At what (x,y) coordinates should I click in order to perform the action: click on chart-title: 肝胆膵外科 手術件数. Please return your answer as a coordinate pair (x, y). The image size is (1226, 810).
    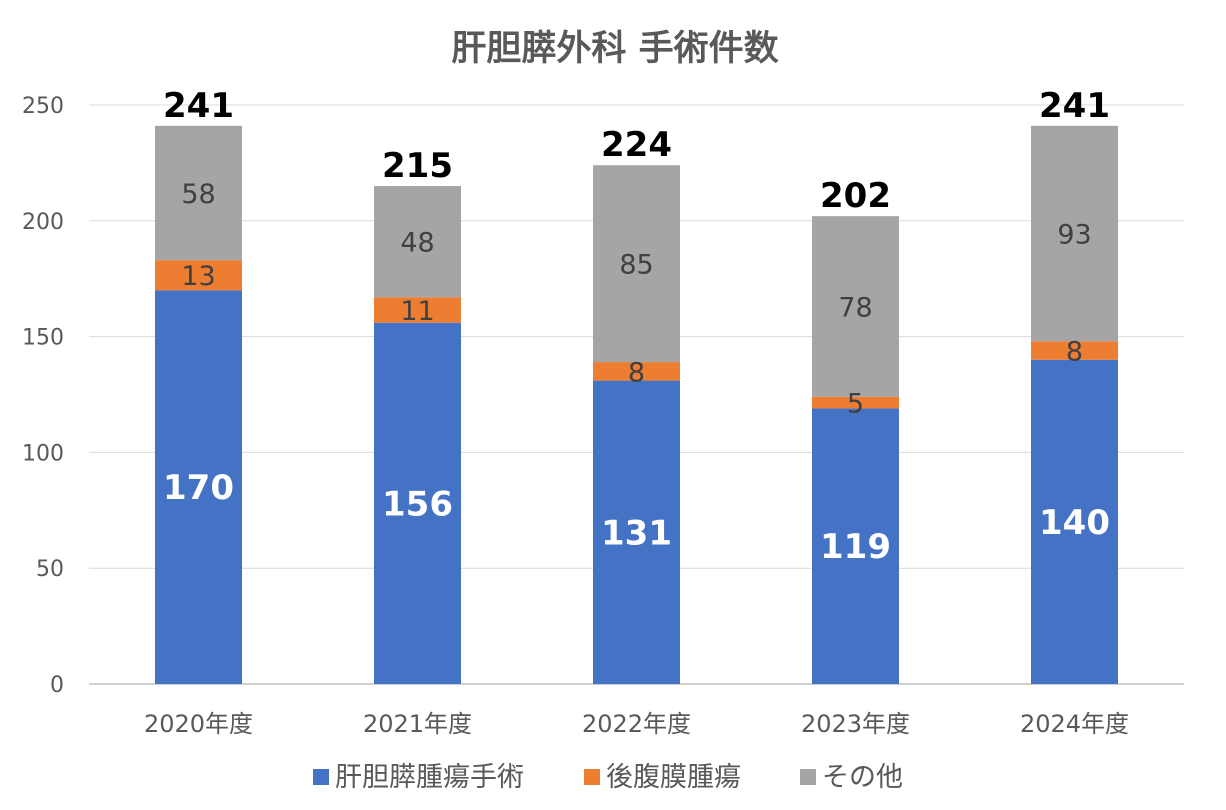
    Looking at the image, I should click on (614, 49).